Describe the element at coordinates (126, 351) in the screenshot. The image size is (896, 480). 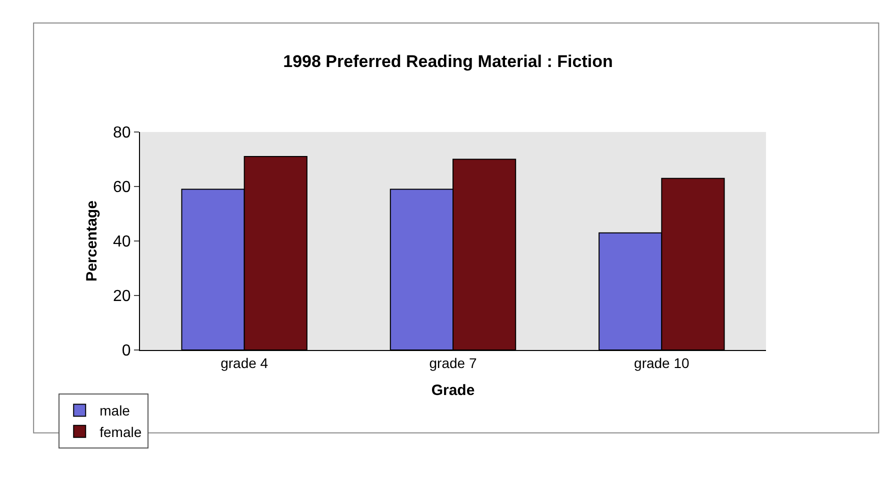
I see `y-tick-label: 0` at that location.